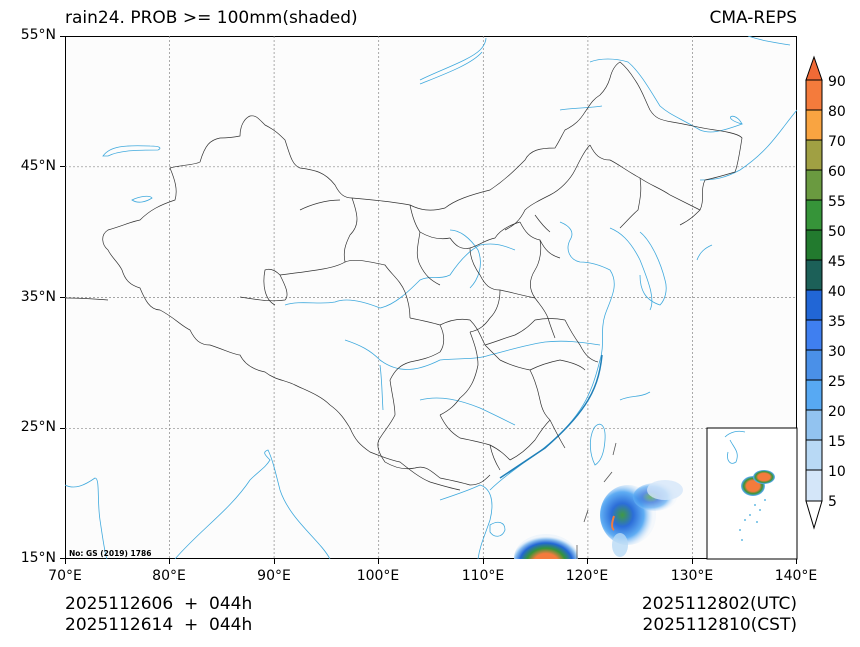 The image size is (860, 647). Describe the element at coordinates (38, 427) in the screenshot. I see `ytick-25n: 25°N` at that location.